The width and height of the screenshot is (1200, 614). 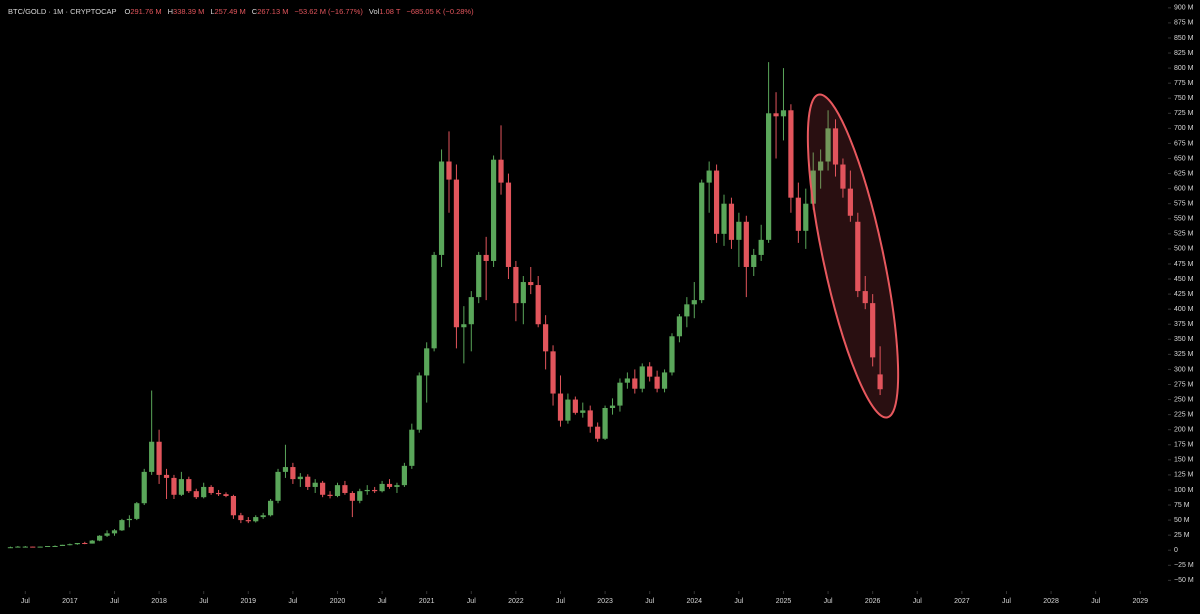 What do you see at coordinates (249, 601) in the screenshot?
I see `x-tick-label: 2019` at bounding box center [249, 601].